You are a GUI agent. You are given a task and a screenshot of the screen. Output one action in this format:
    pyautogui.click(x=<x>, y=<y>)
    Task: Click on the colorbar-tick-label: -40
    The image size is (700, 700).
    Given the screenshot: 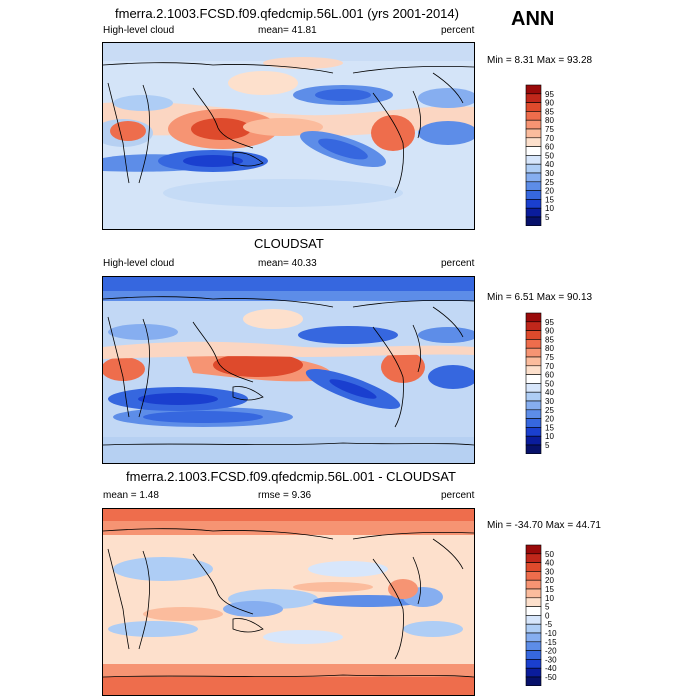 What is the action you would take?
    pyautogui.click(x=551, y=668)
    